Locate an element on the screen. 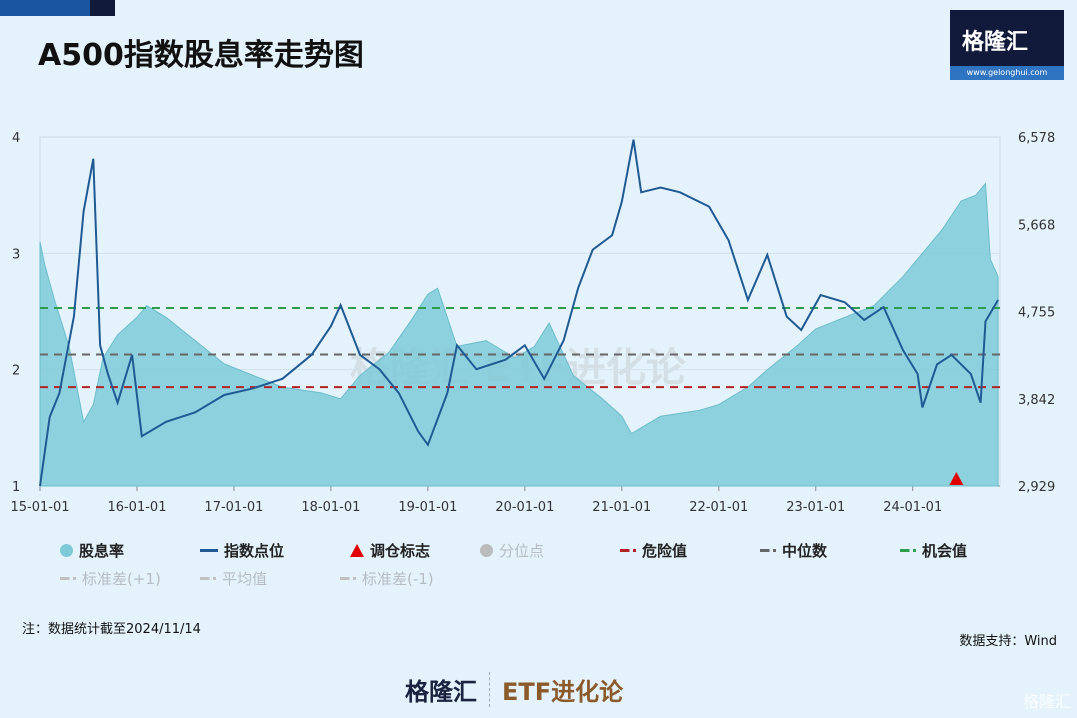  logo-url: www.gelonghui.com is located at coordinates (1007, 73).